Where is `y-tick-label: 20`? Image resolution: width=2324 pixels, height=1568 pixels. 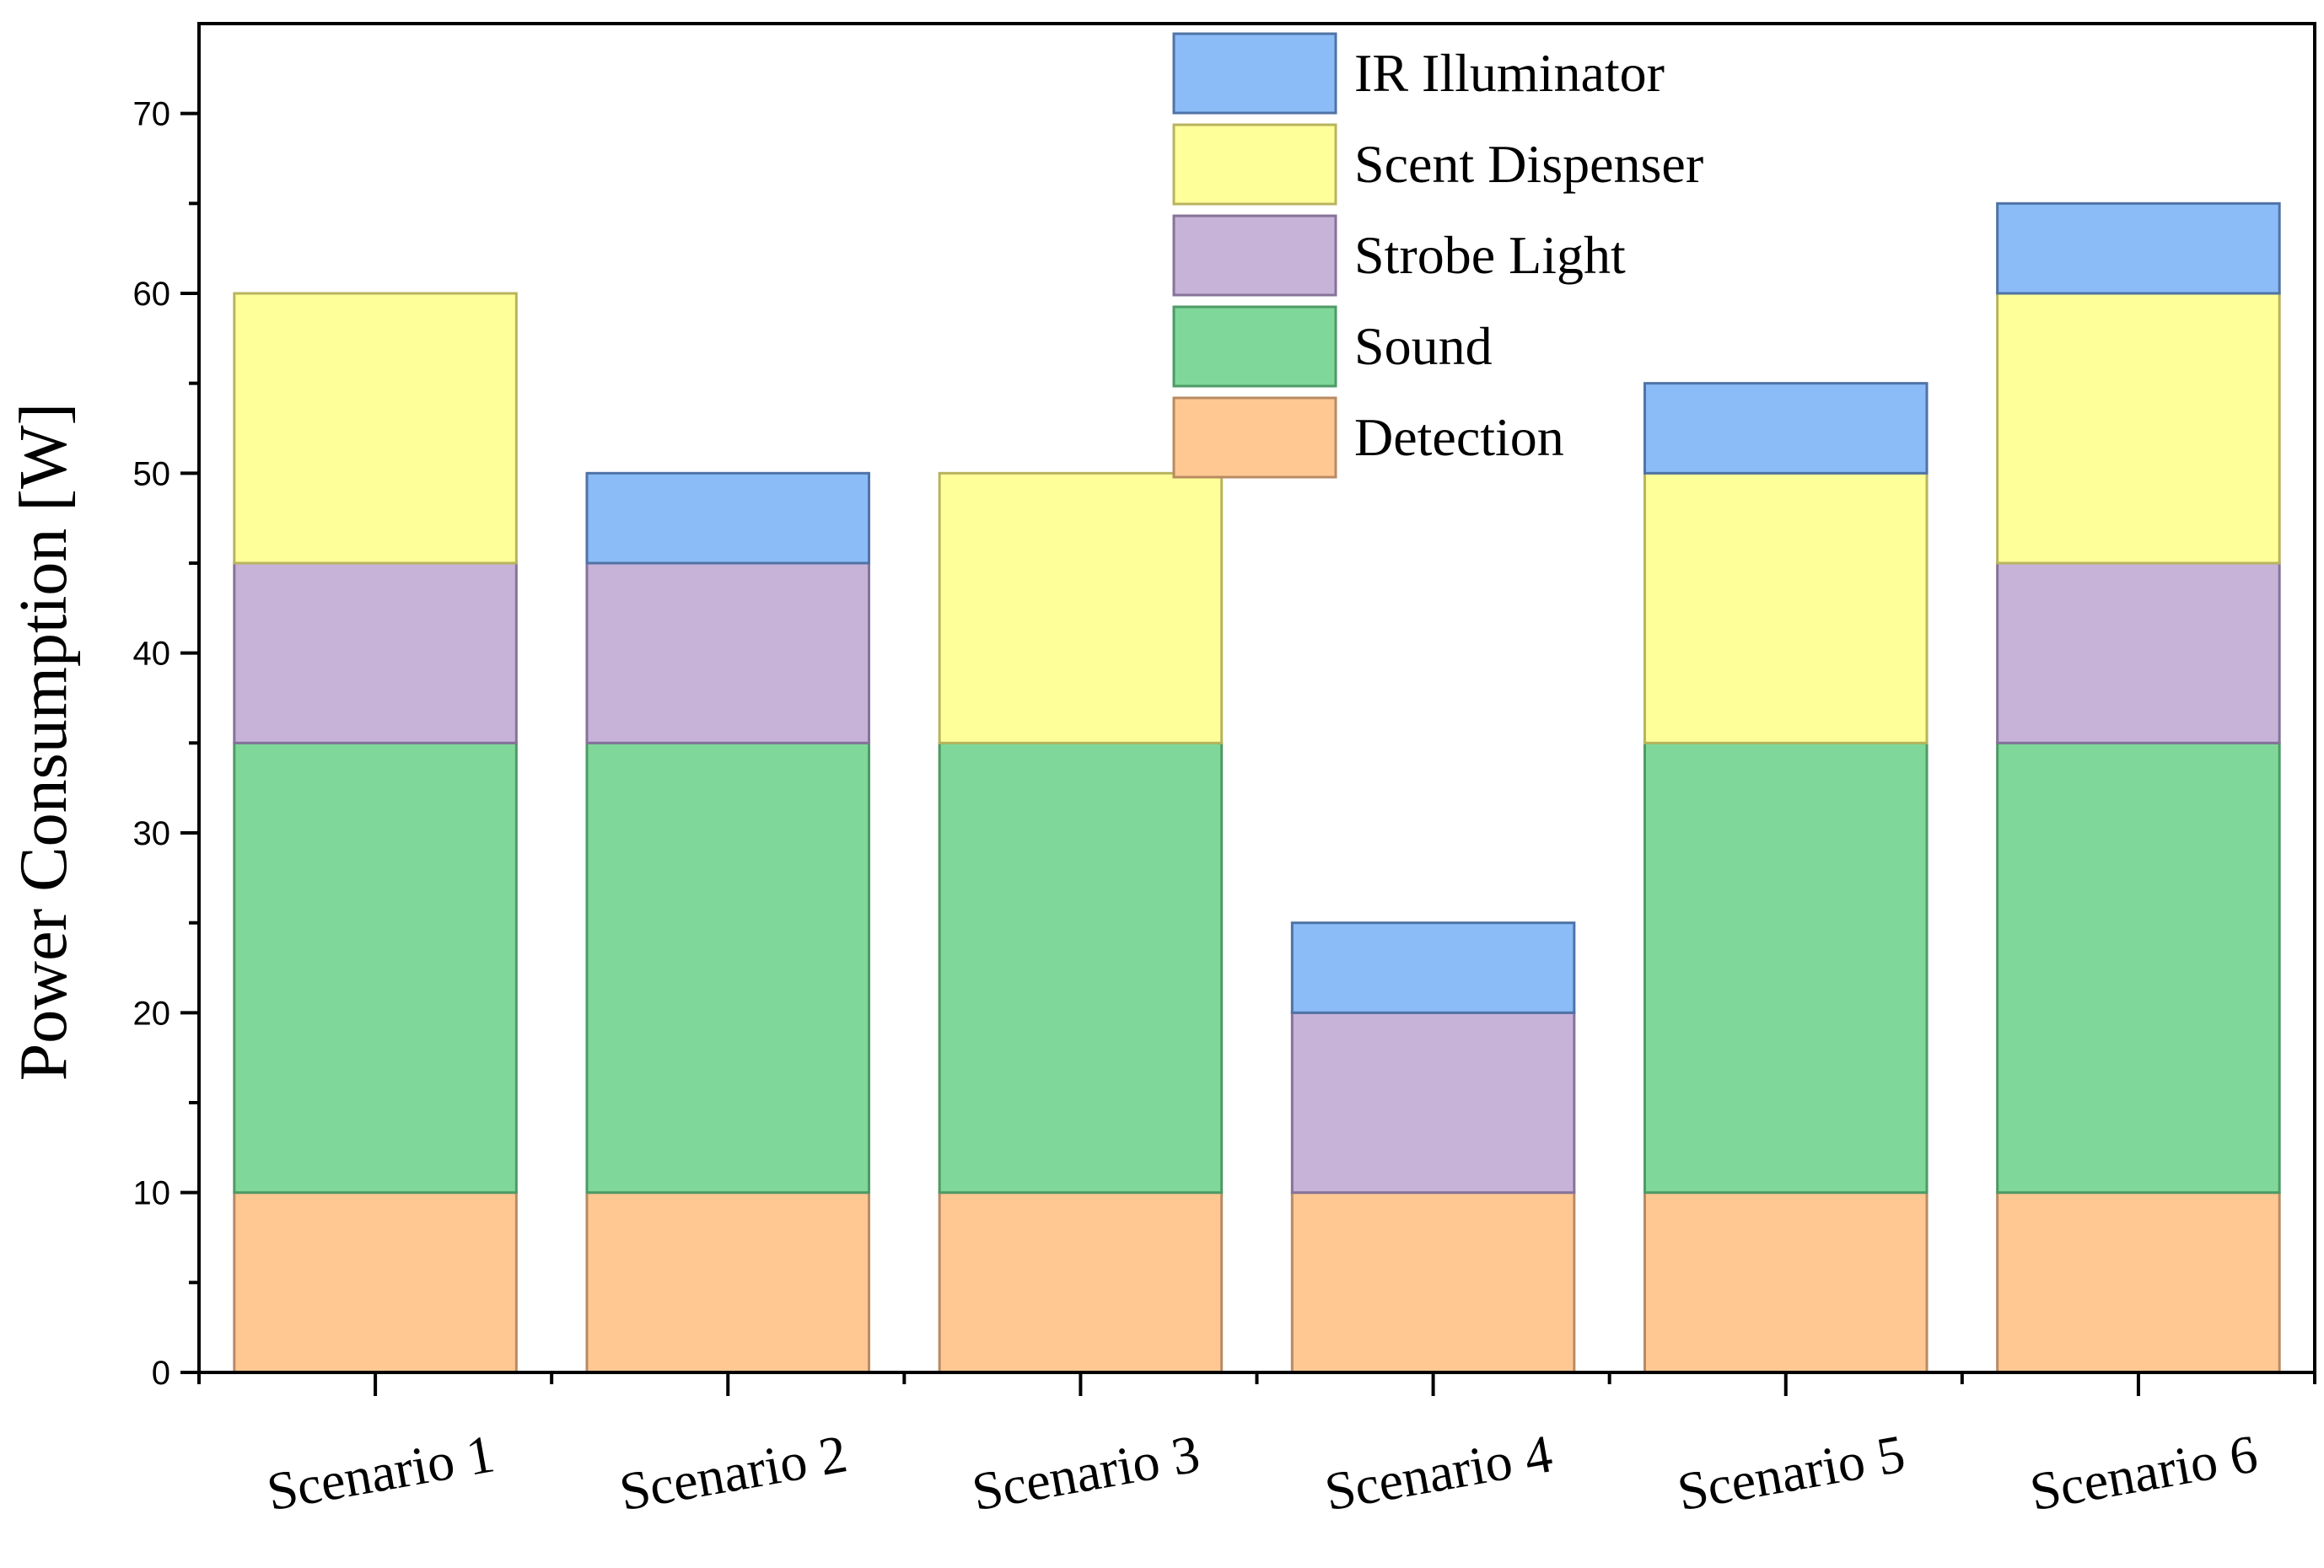 y-tick-label: 20 is located at coordinates (152, 1014).